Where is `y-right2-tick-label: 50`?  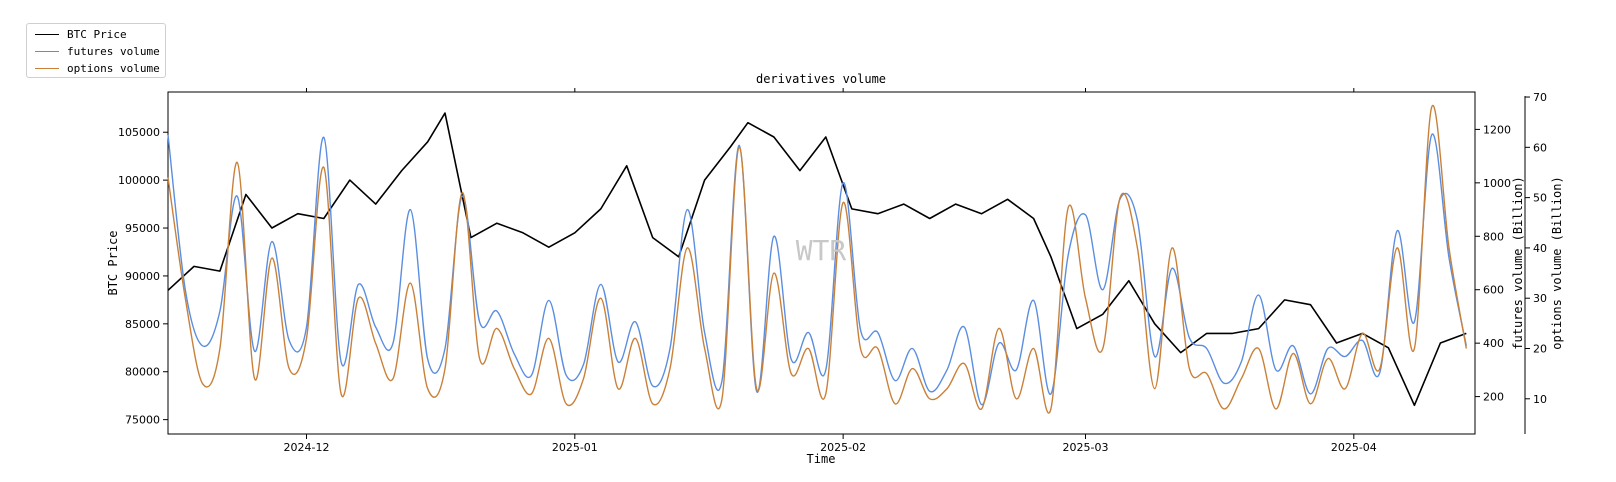
y-right2-tick-label: 50 is located at coordinates (1540, 198).